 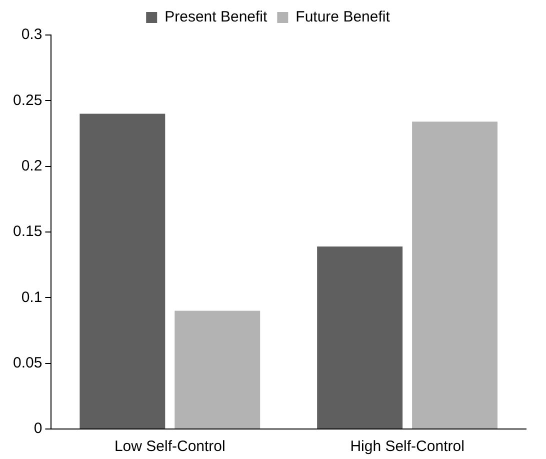 What do you see at coordinates (31, 297) in the screenshot?
I see `y-tick-label: 0.1` at bounding box center [31, 297].